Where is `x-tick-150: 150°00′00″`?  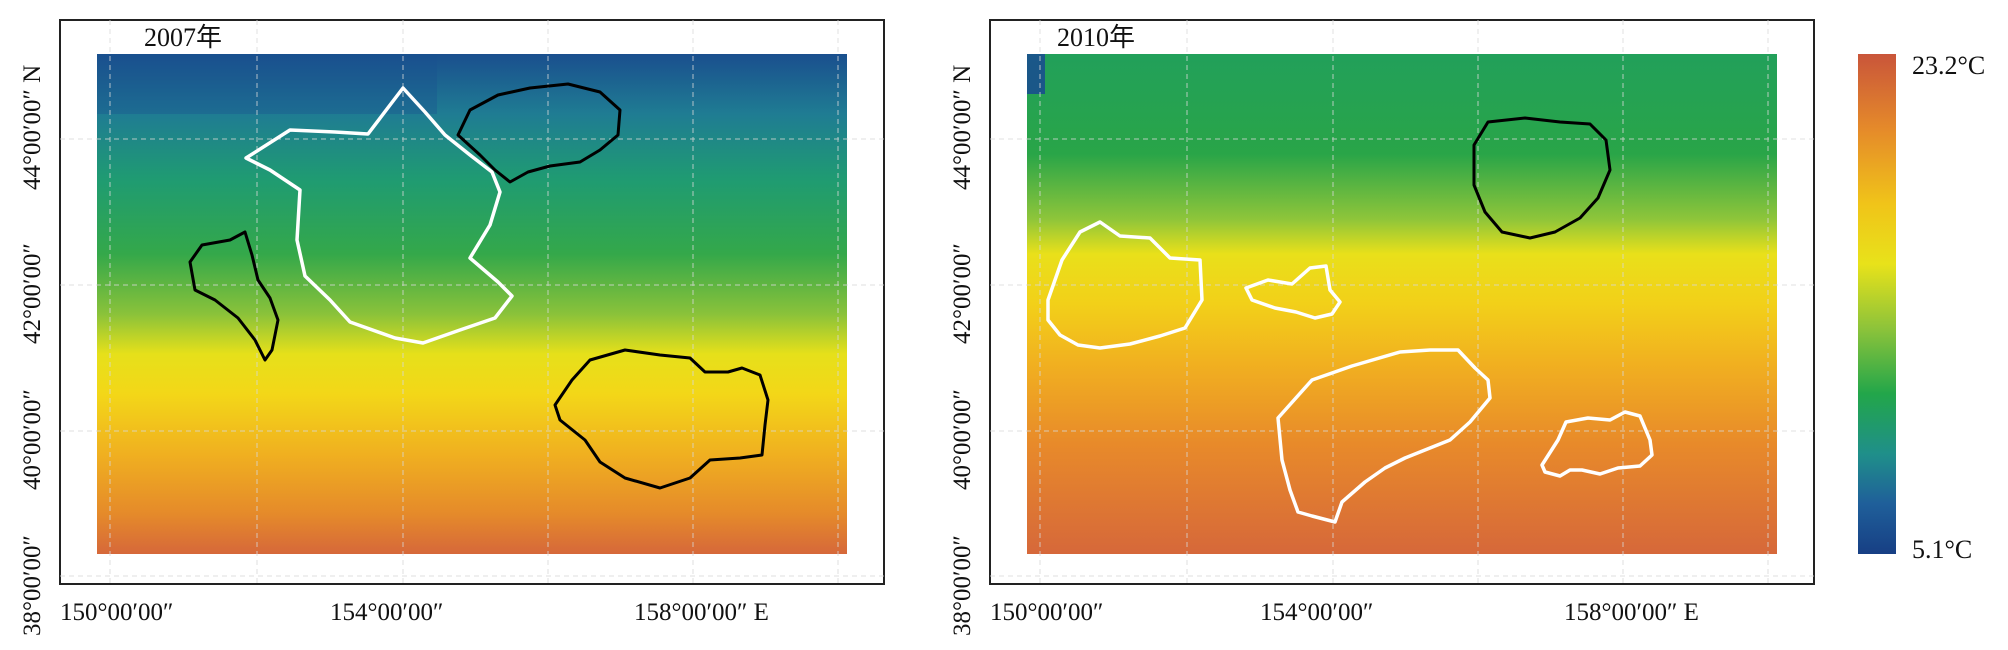 x-tick-150: 150°00′00″ is located at coordinates (116, 612).